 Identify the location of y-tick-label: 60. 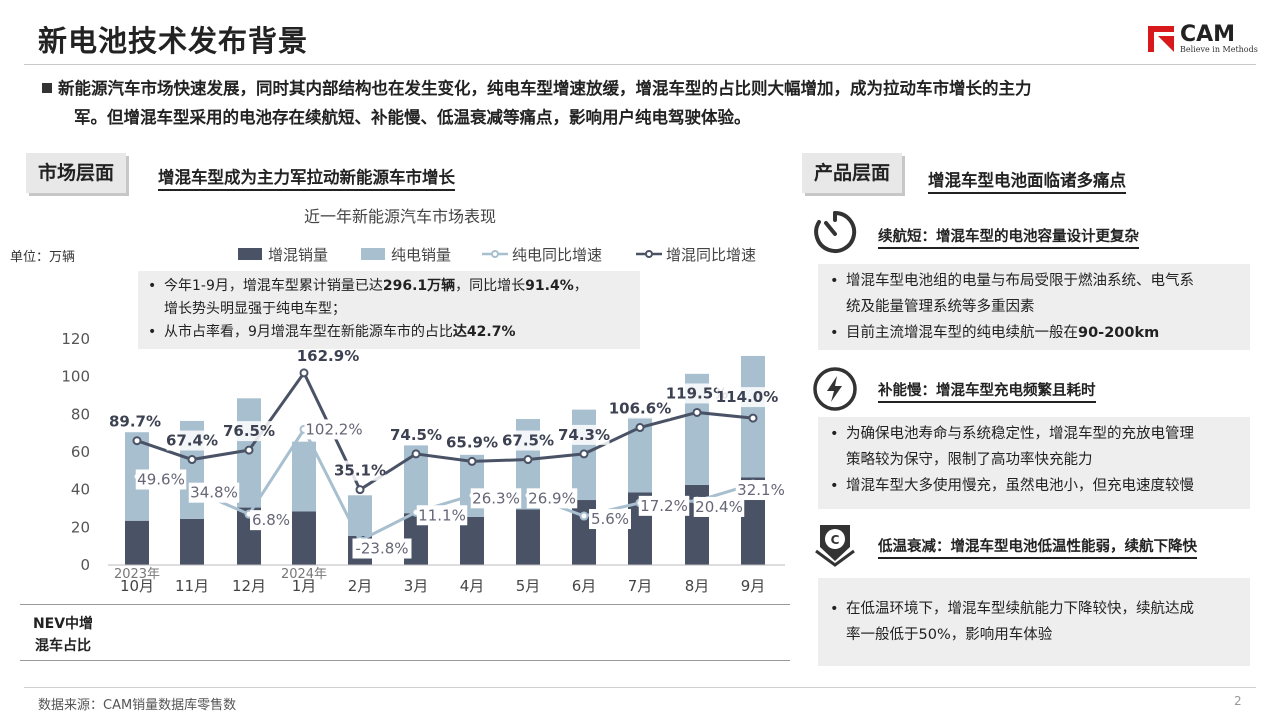
(80, 452).